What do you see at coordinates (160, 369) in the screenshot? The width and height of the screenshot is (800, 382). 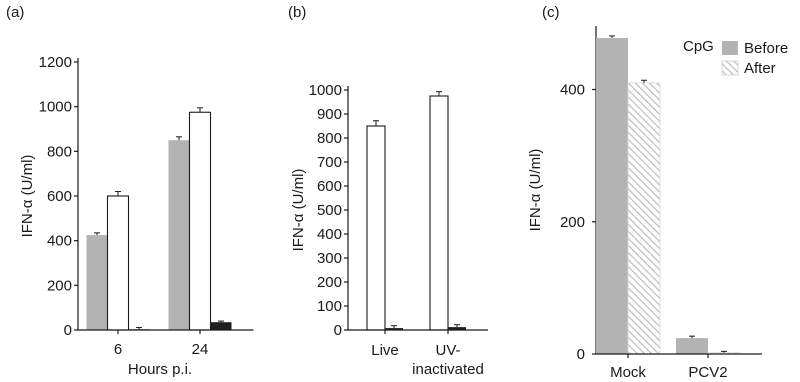 I see `x-axis-title: Hours p.i.` at bounding box center [160, 369].